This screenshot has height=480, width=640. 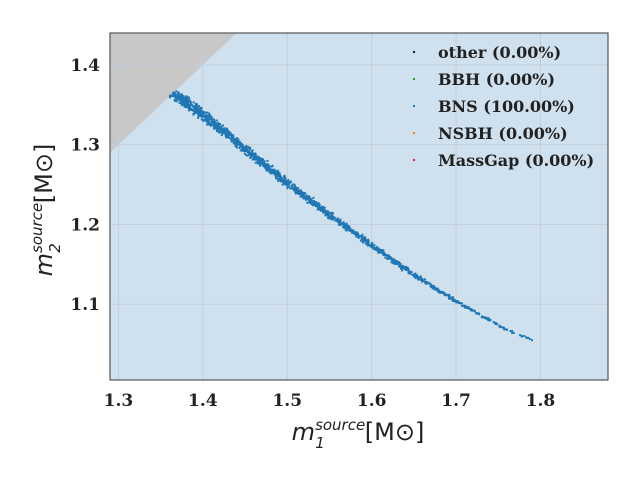 What do you see at coordinates (541, 401) in the screenshot?
I see `x-tick-label: 1.8` at bounding box center [541, 401].